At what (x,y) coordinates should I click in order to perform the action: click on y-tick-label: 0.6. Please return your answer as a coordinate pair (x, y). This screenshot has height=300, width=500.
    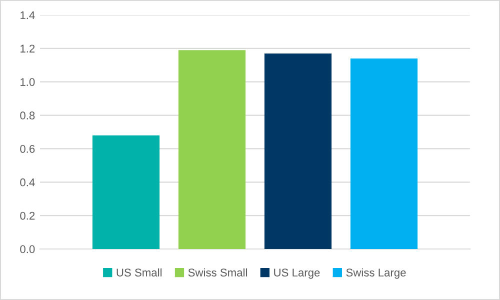
    Looking at the image, I should click on (27, 148).